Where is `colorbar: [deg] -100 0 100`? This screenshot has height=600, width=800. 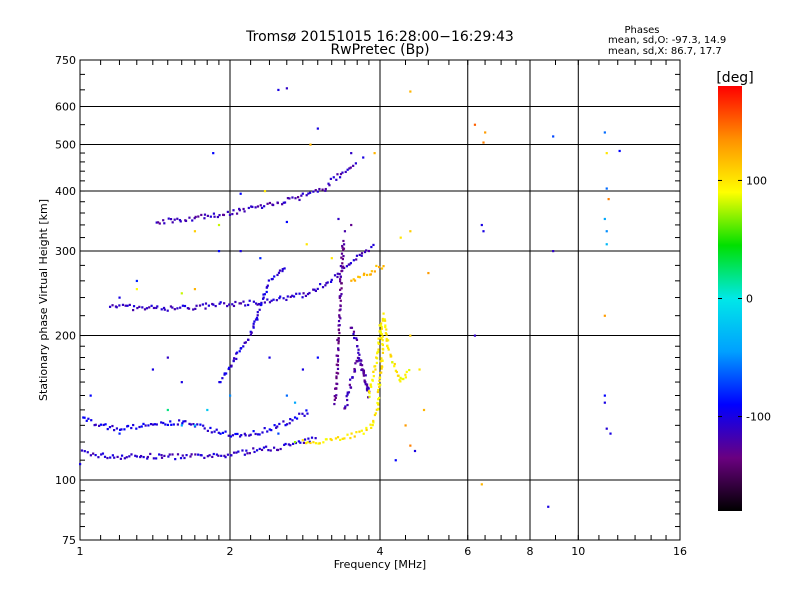 colorbar: [deg] -100 0 100 is located at coordinates (743, 290).